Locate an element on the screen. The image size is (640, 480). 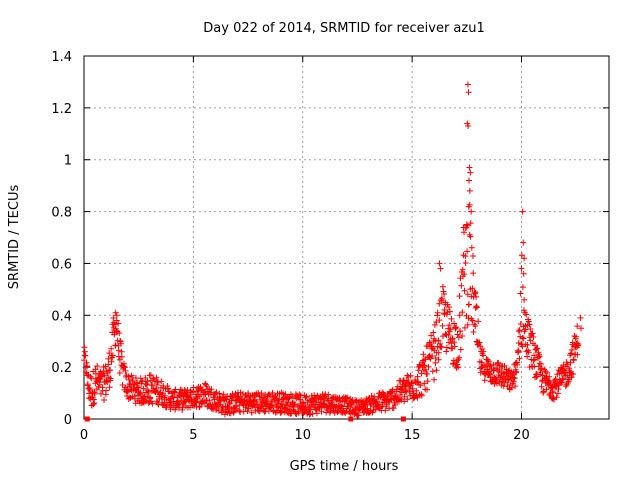
y-tick-label: 1.2 is located at coordinates (61, 109).